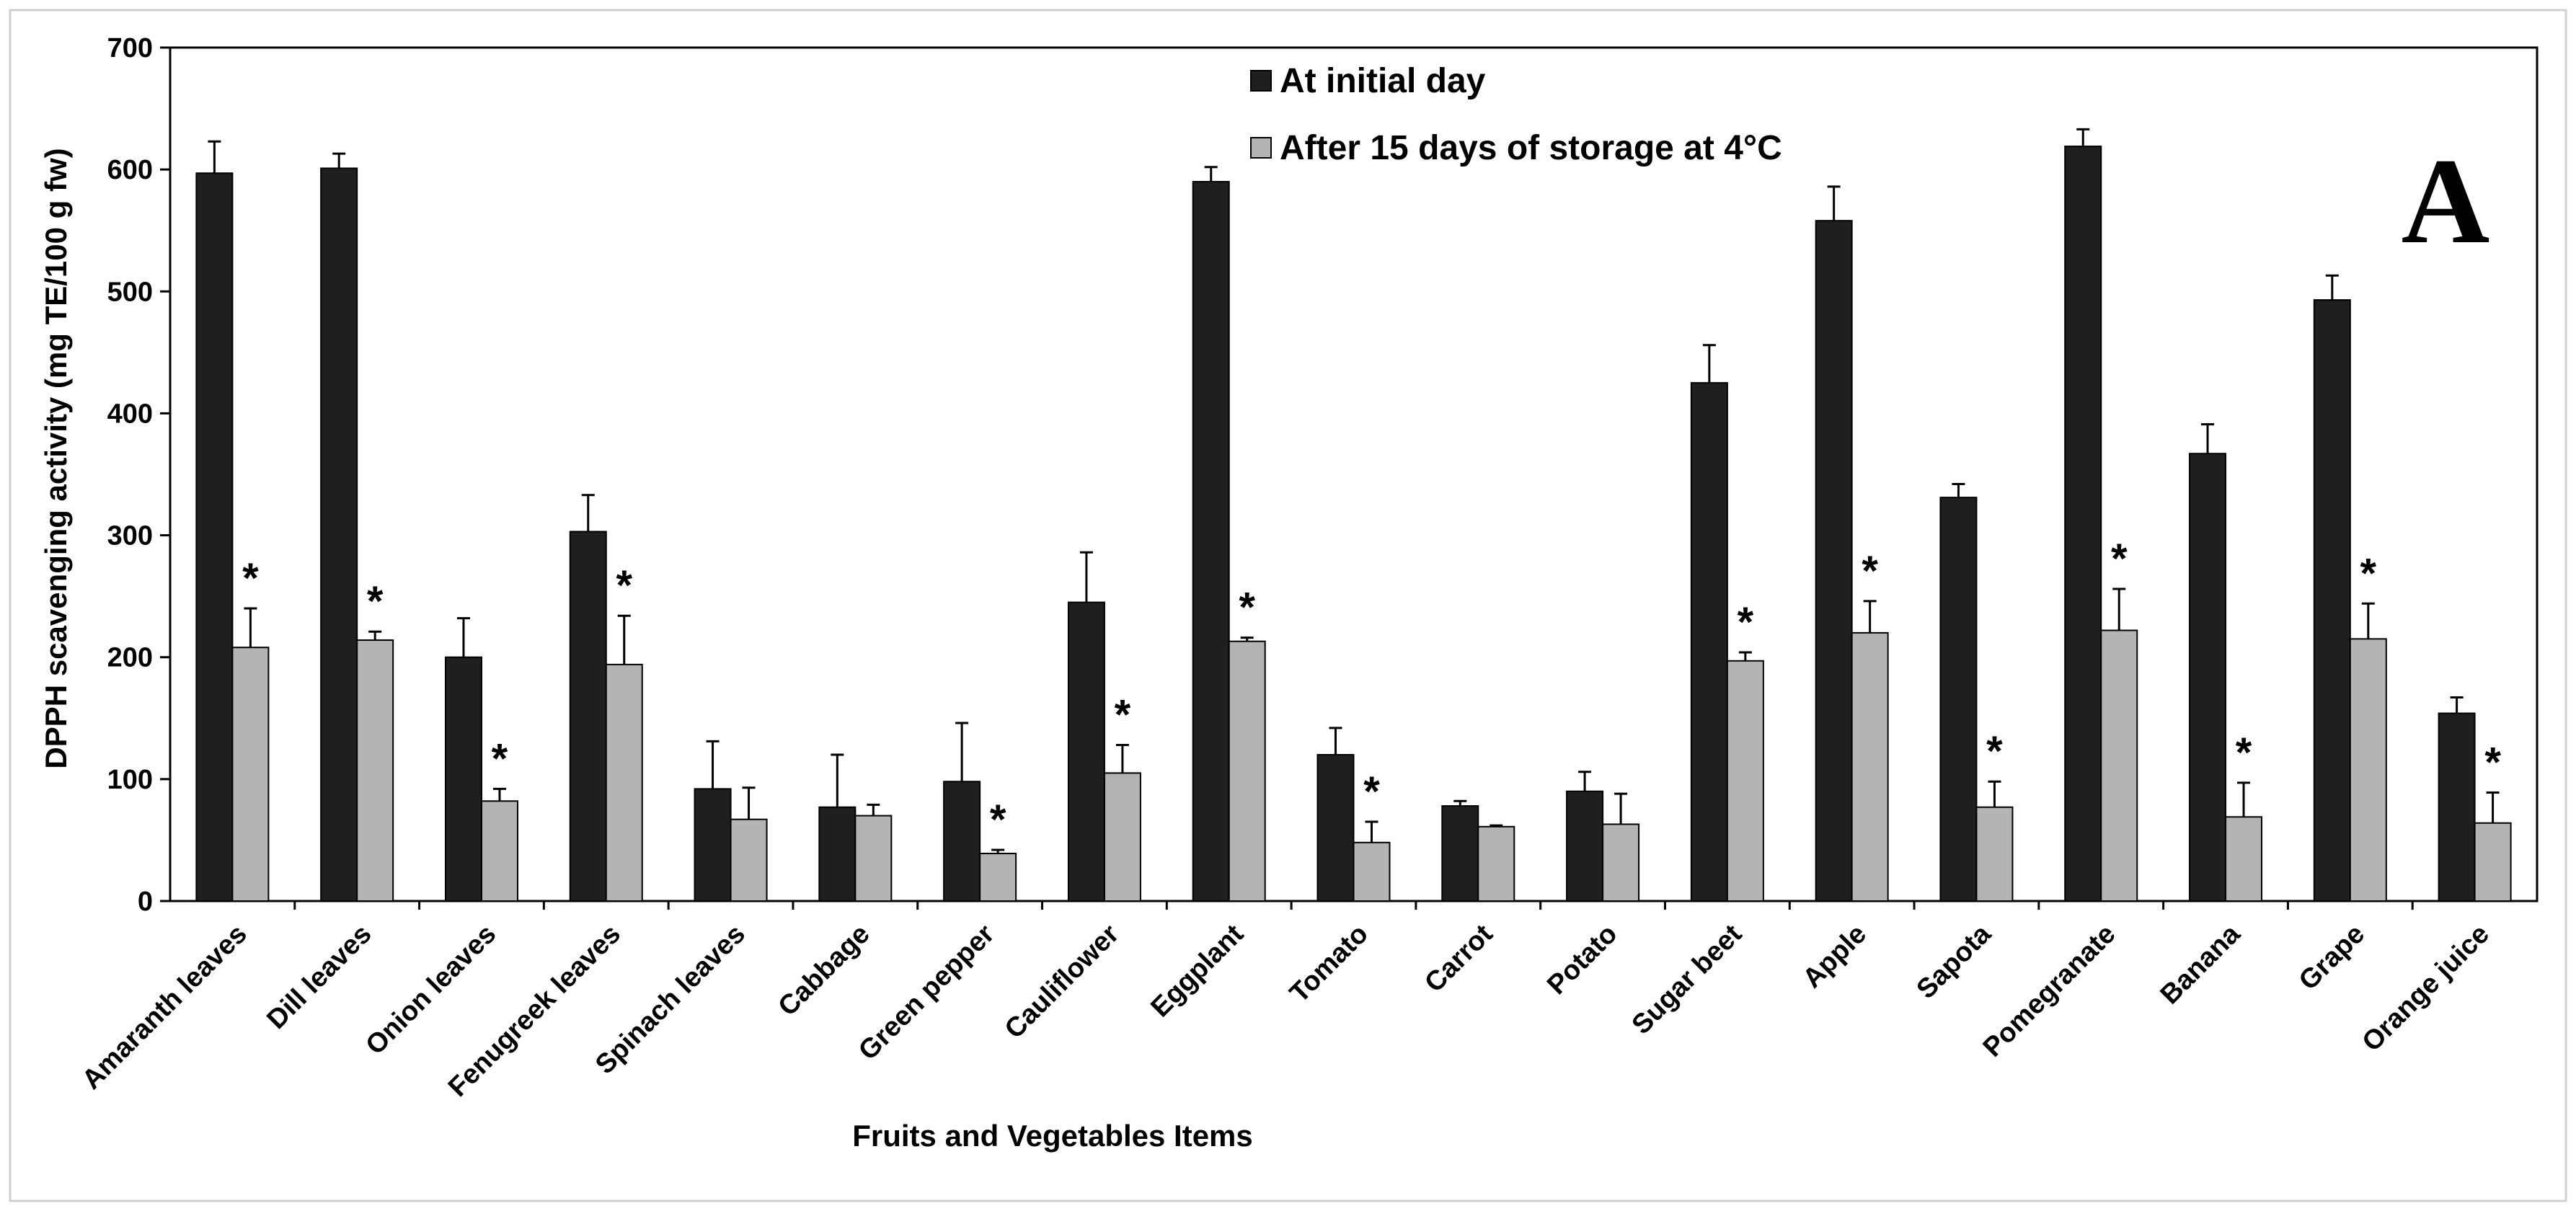 Image resolution: width=2576 pixels, height=1211 pixels. I want to click on y-tick-label: 0, so click(145, 902).